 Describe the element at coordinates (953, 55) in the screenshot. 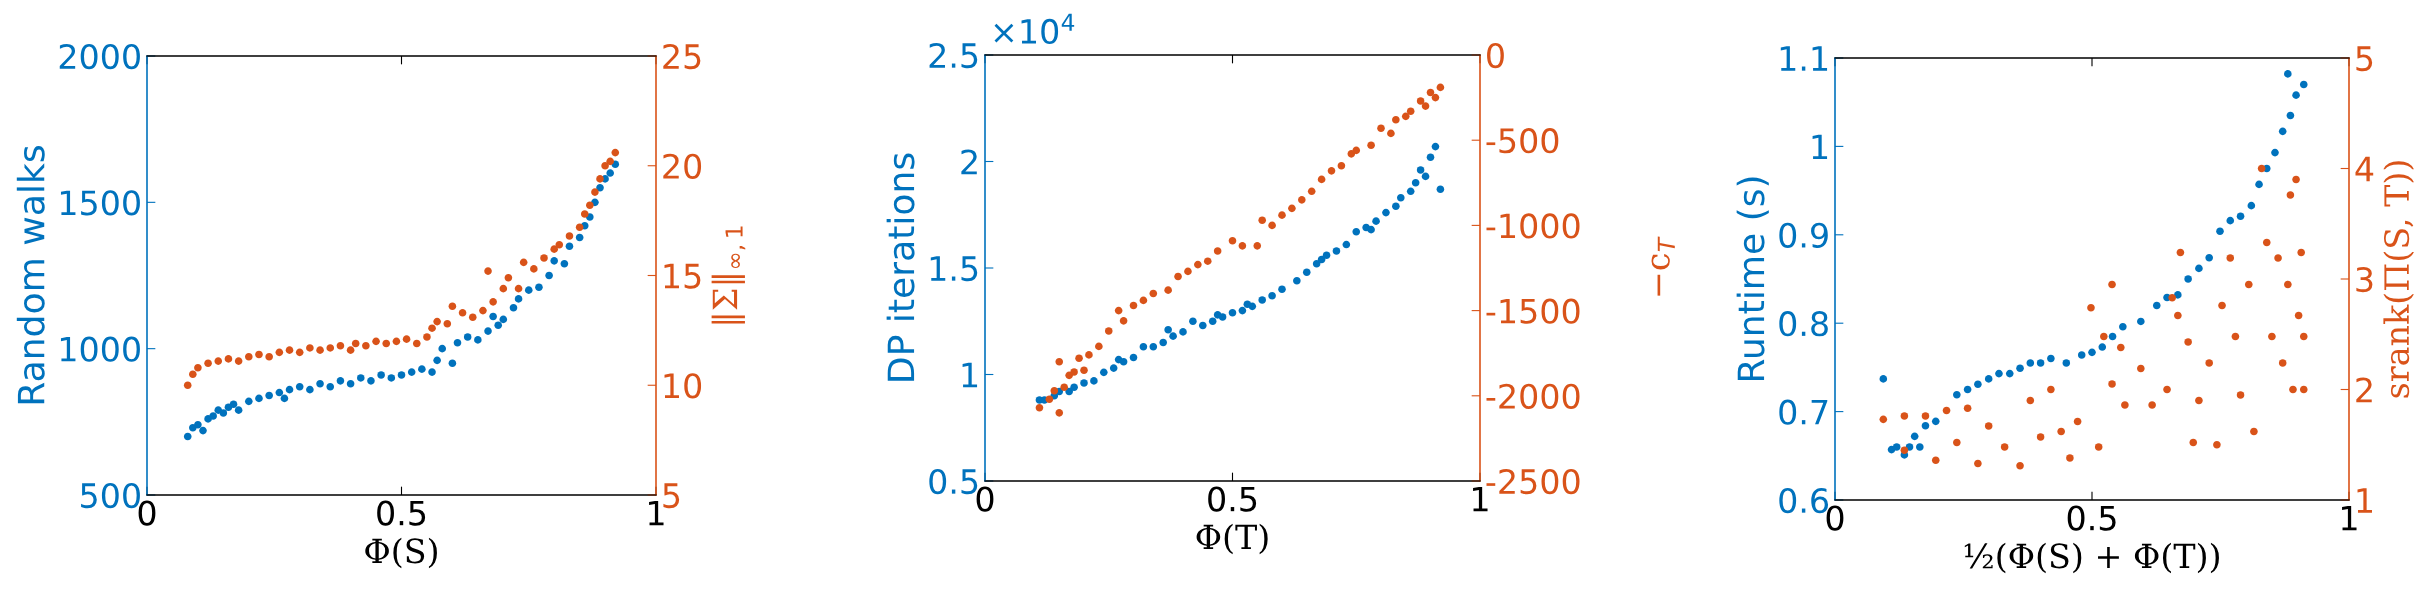

I see `y-tick-label: 2.5` at that location.